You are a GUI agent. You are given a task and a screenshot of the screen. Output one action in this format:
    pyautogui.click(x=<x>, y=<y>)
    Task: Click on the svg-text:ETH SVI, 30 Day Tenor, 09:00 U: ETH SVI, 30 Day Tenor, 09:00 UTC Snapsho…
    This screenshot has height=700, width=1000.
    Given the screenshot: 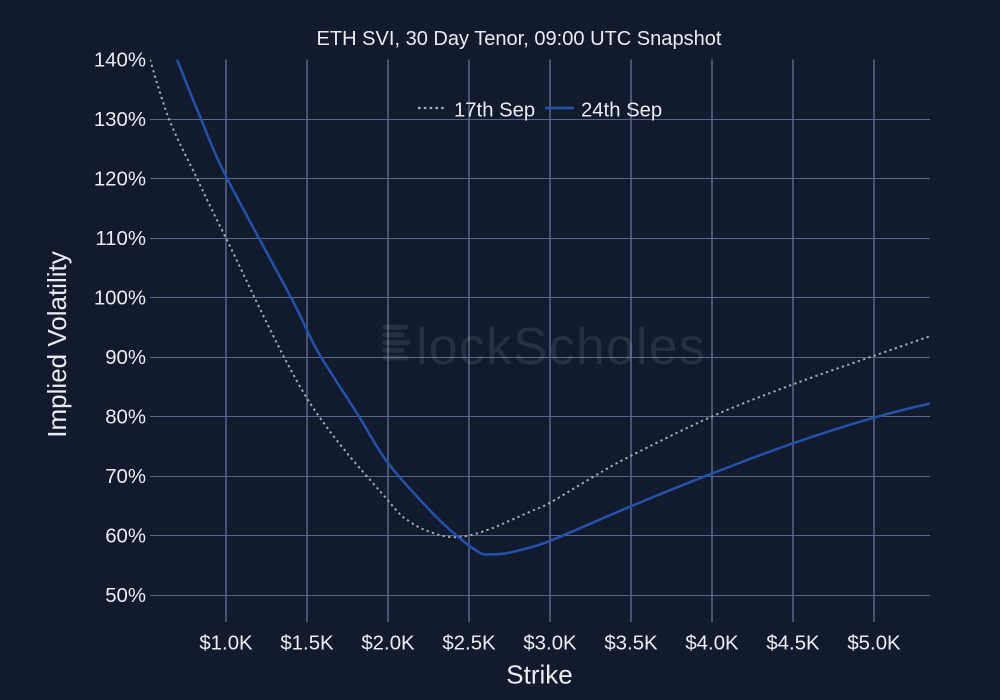 What is the action you would take?
    pyautogui.click(x=519, y=39)
    